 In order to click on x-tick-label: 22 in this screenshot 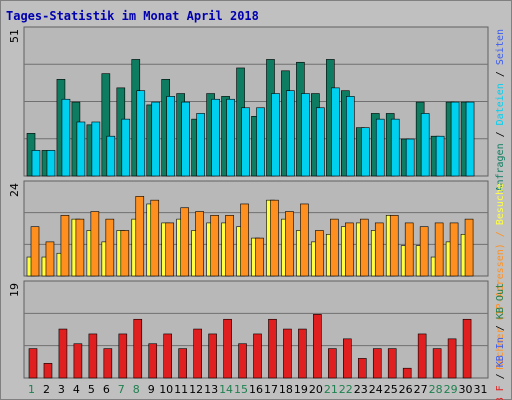, I will do `click(346, 389)`.